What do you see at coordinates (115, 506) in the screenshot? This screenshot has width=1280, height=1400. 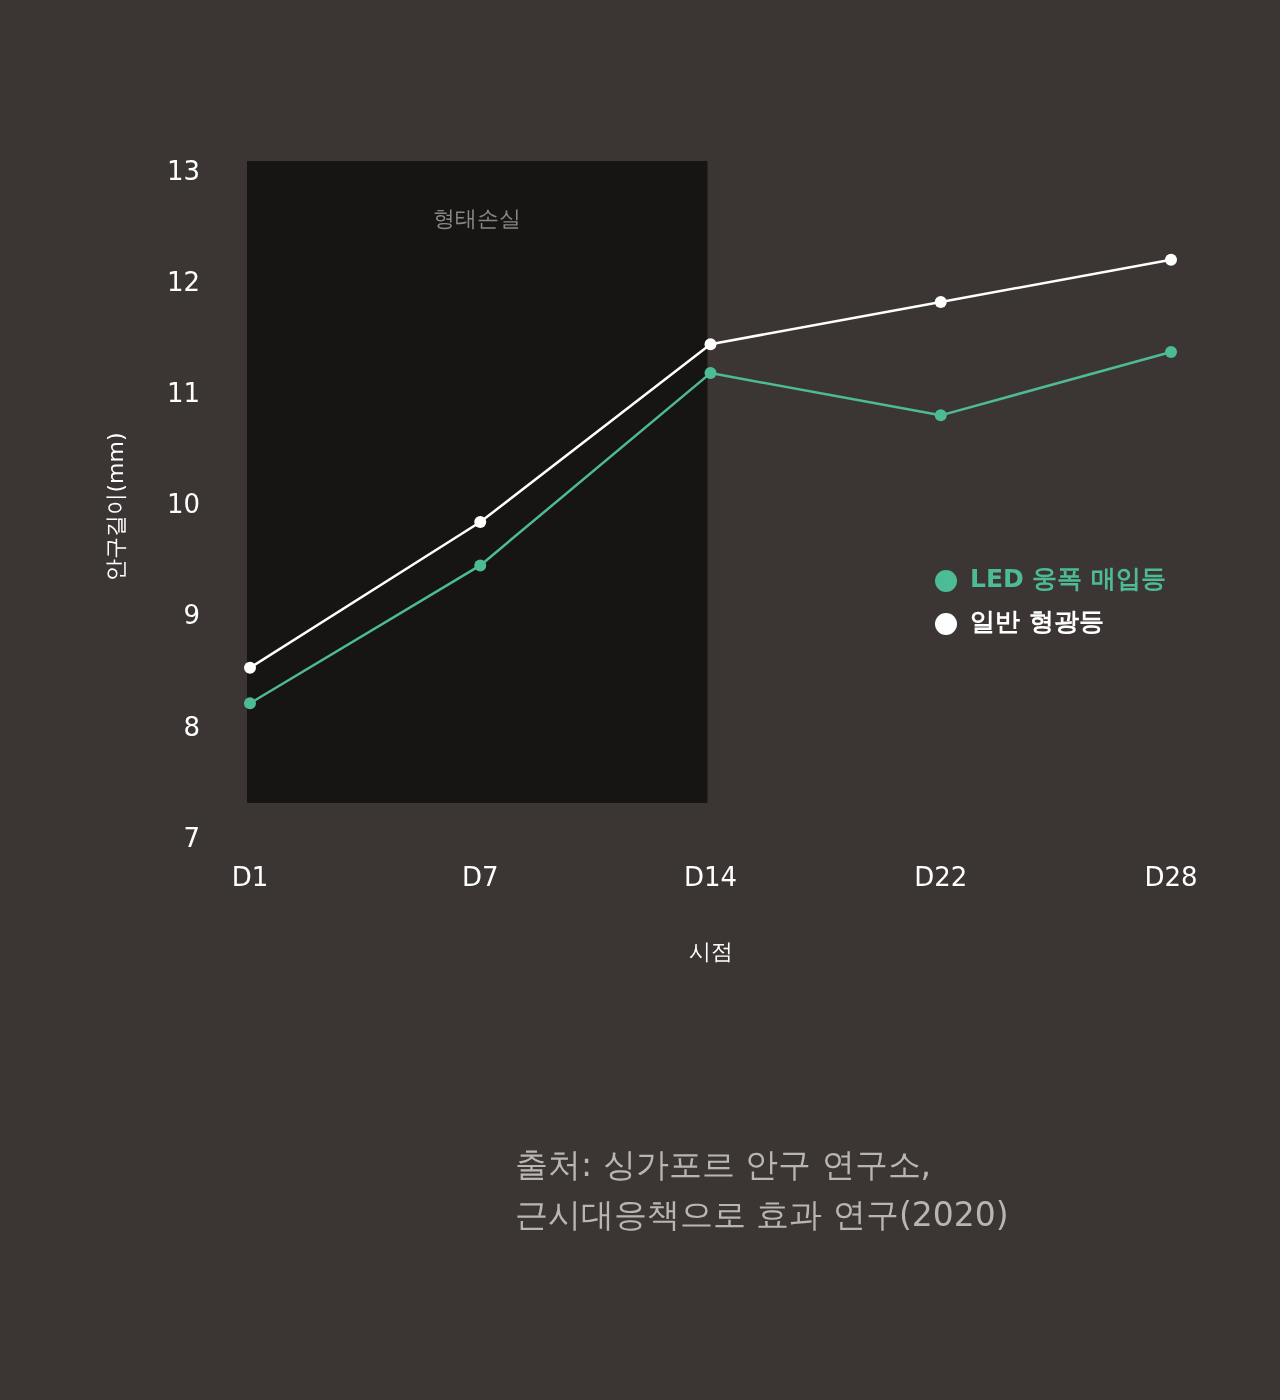 I see `y-axis-title: 안구길이(mm)` at bounding box center [115, 506].